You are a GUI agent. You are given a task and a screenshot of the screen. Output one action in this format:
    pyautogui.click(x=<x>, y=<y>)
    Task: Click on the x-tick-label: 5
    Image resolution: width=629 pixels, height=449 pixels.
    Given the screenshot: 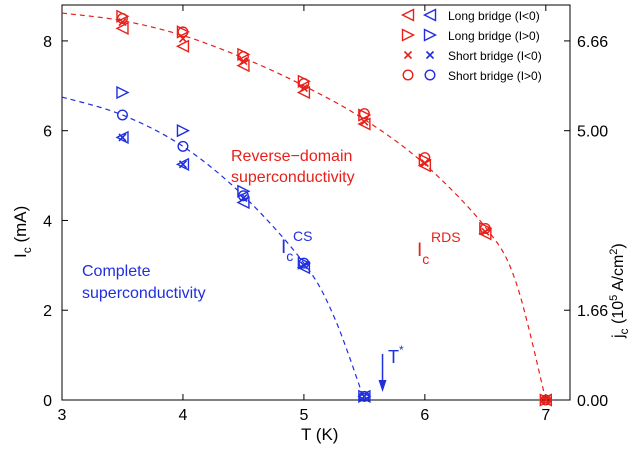 What is the action you would take?
    pyautogui.click(x=303, y=415)
    